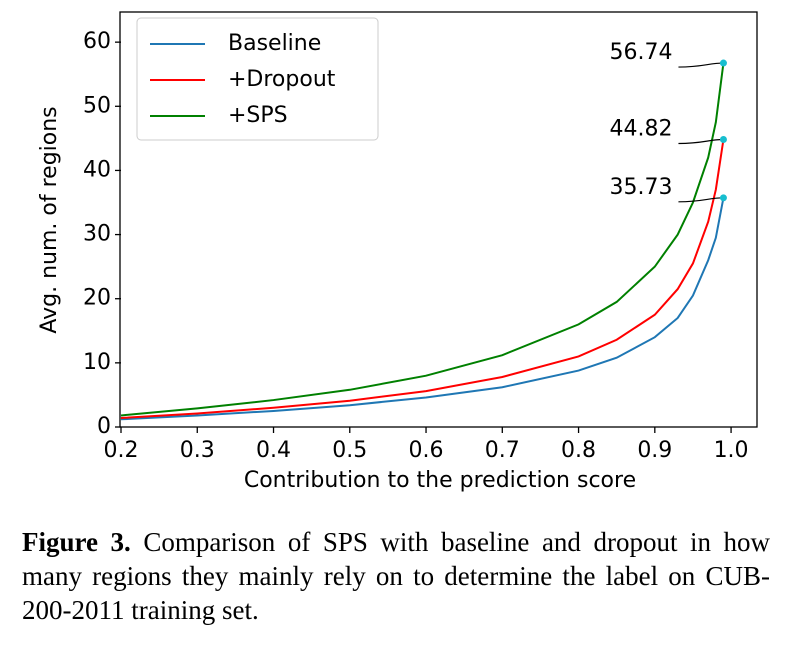  What do you see at coordinates (654, 450) in the screenshot?
I see `x-tick-label: 0.9` at bounding box center [654, 450].